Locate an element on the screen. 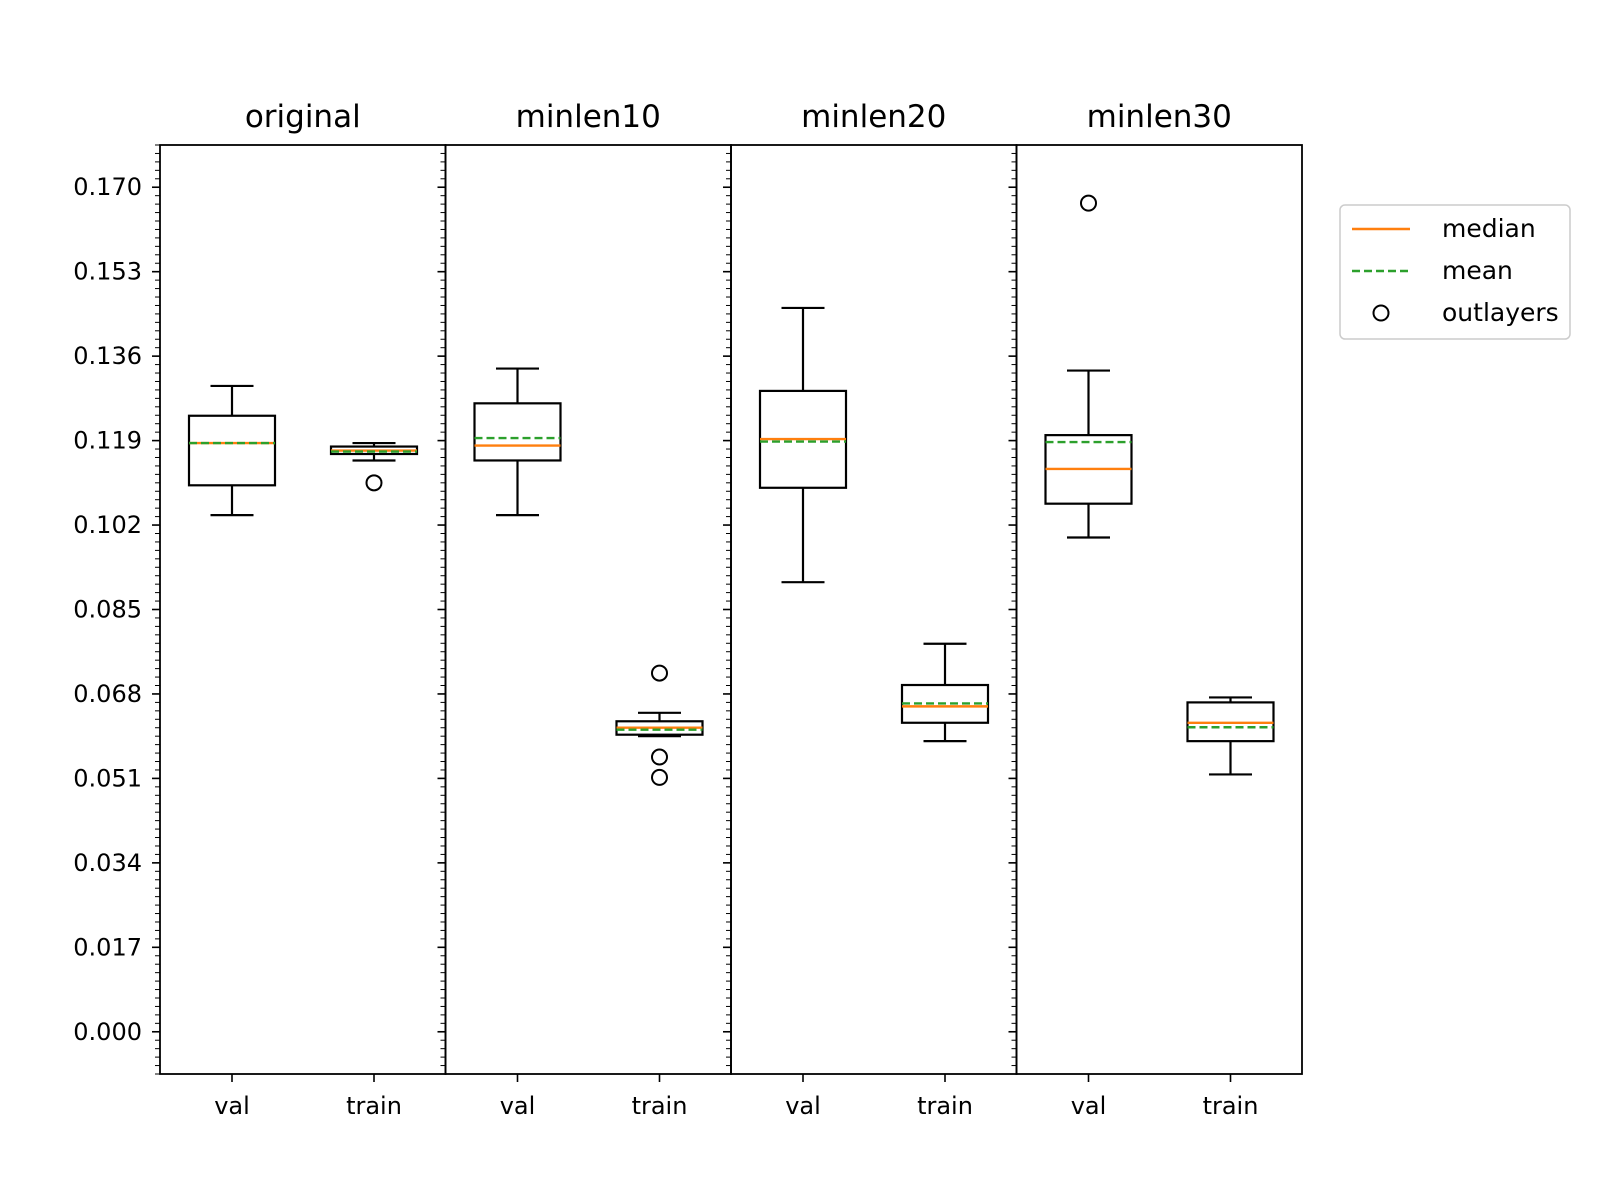 This screenshot has height=1200, width=1600. legend-label: mean is located at coordinates (1477, 270).